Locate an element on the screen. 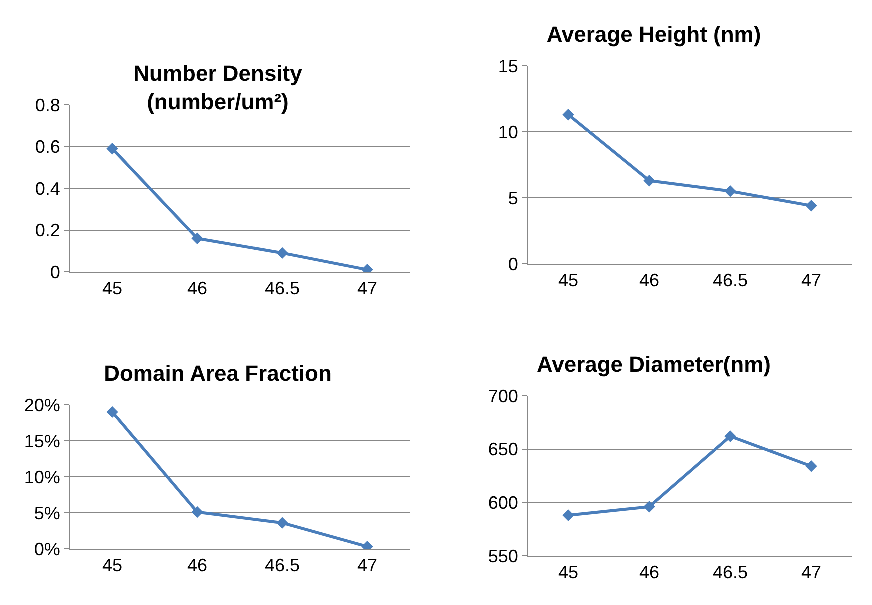  chart-title: Average Height (nm) is located at coordinates (654, 34).